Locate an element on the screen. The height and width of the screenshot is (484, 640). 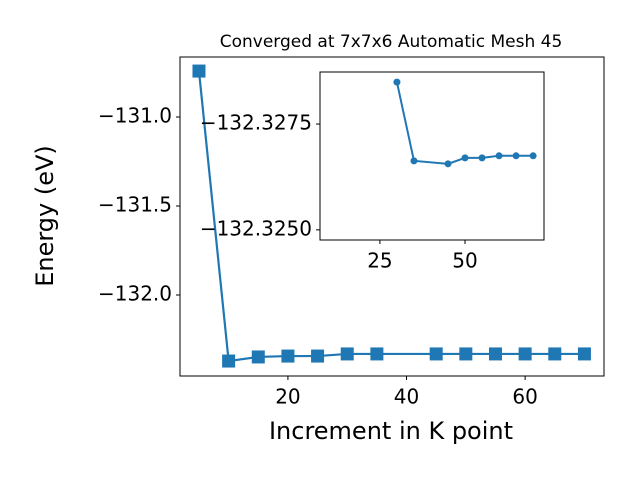
y-tick-label: −132.3250 is located at coordinates (256, 228).